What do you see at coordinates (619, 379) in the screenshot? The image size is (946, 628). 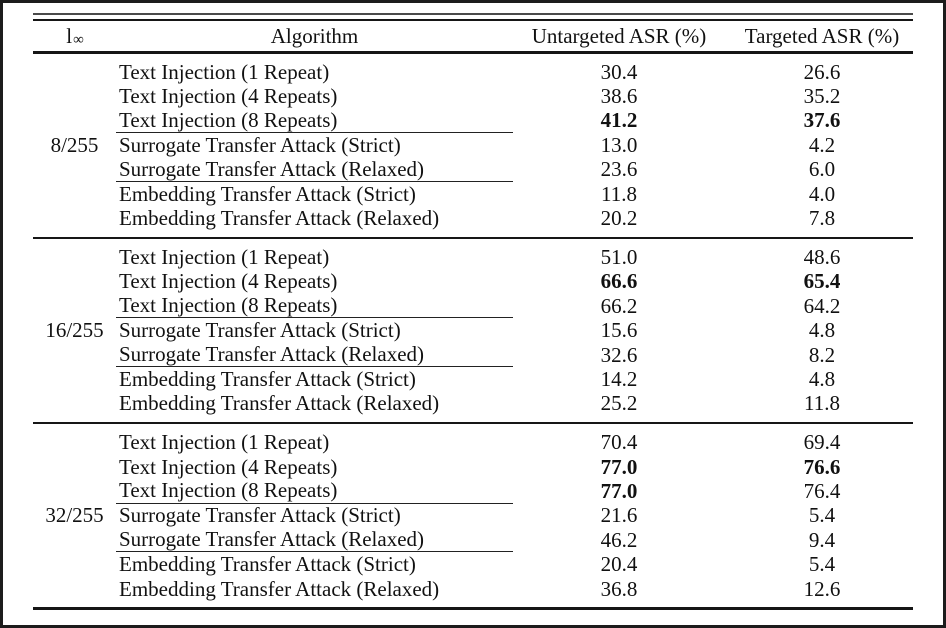 I see `untargeted-value: 14.2` at bounding box center [619, 379].